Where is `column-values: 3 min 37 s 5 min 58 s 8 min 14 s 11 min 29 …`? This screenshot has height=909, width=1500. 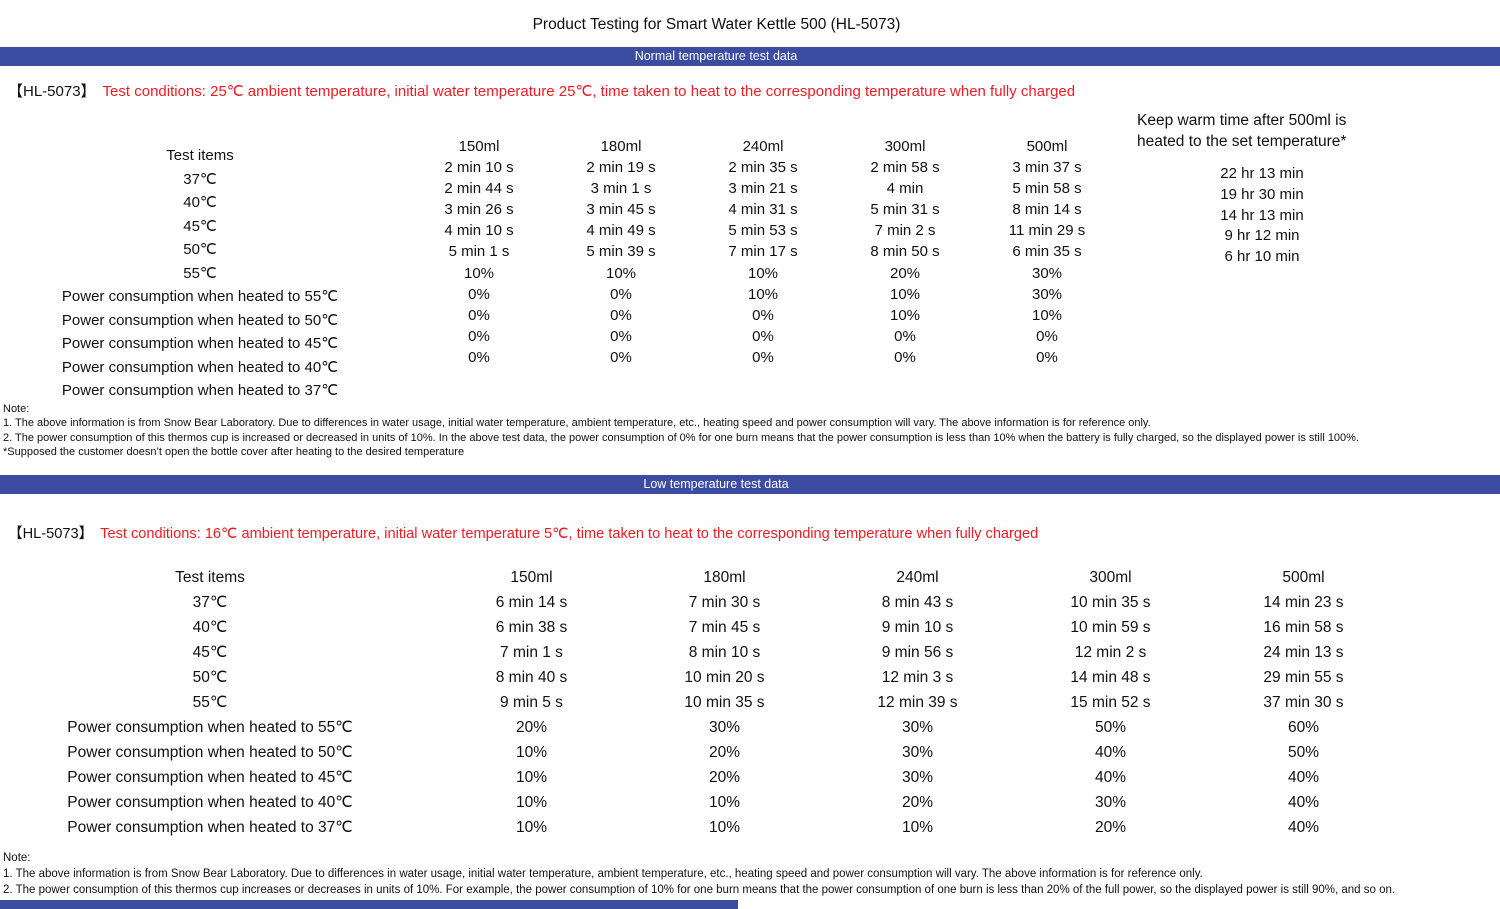
column-values: 3 min 37 s 5 min 58 s 8 min 14 s 11 min 29 … is located at coordinates (1047, 262).